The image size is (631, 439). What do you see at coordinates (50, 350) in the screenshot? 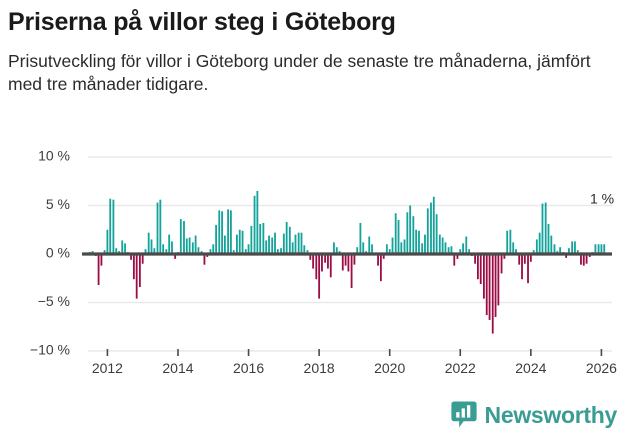
I see `y-axis-tick-label: −10 %` at bounding box center [50, 350].